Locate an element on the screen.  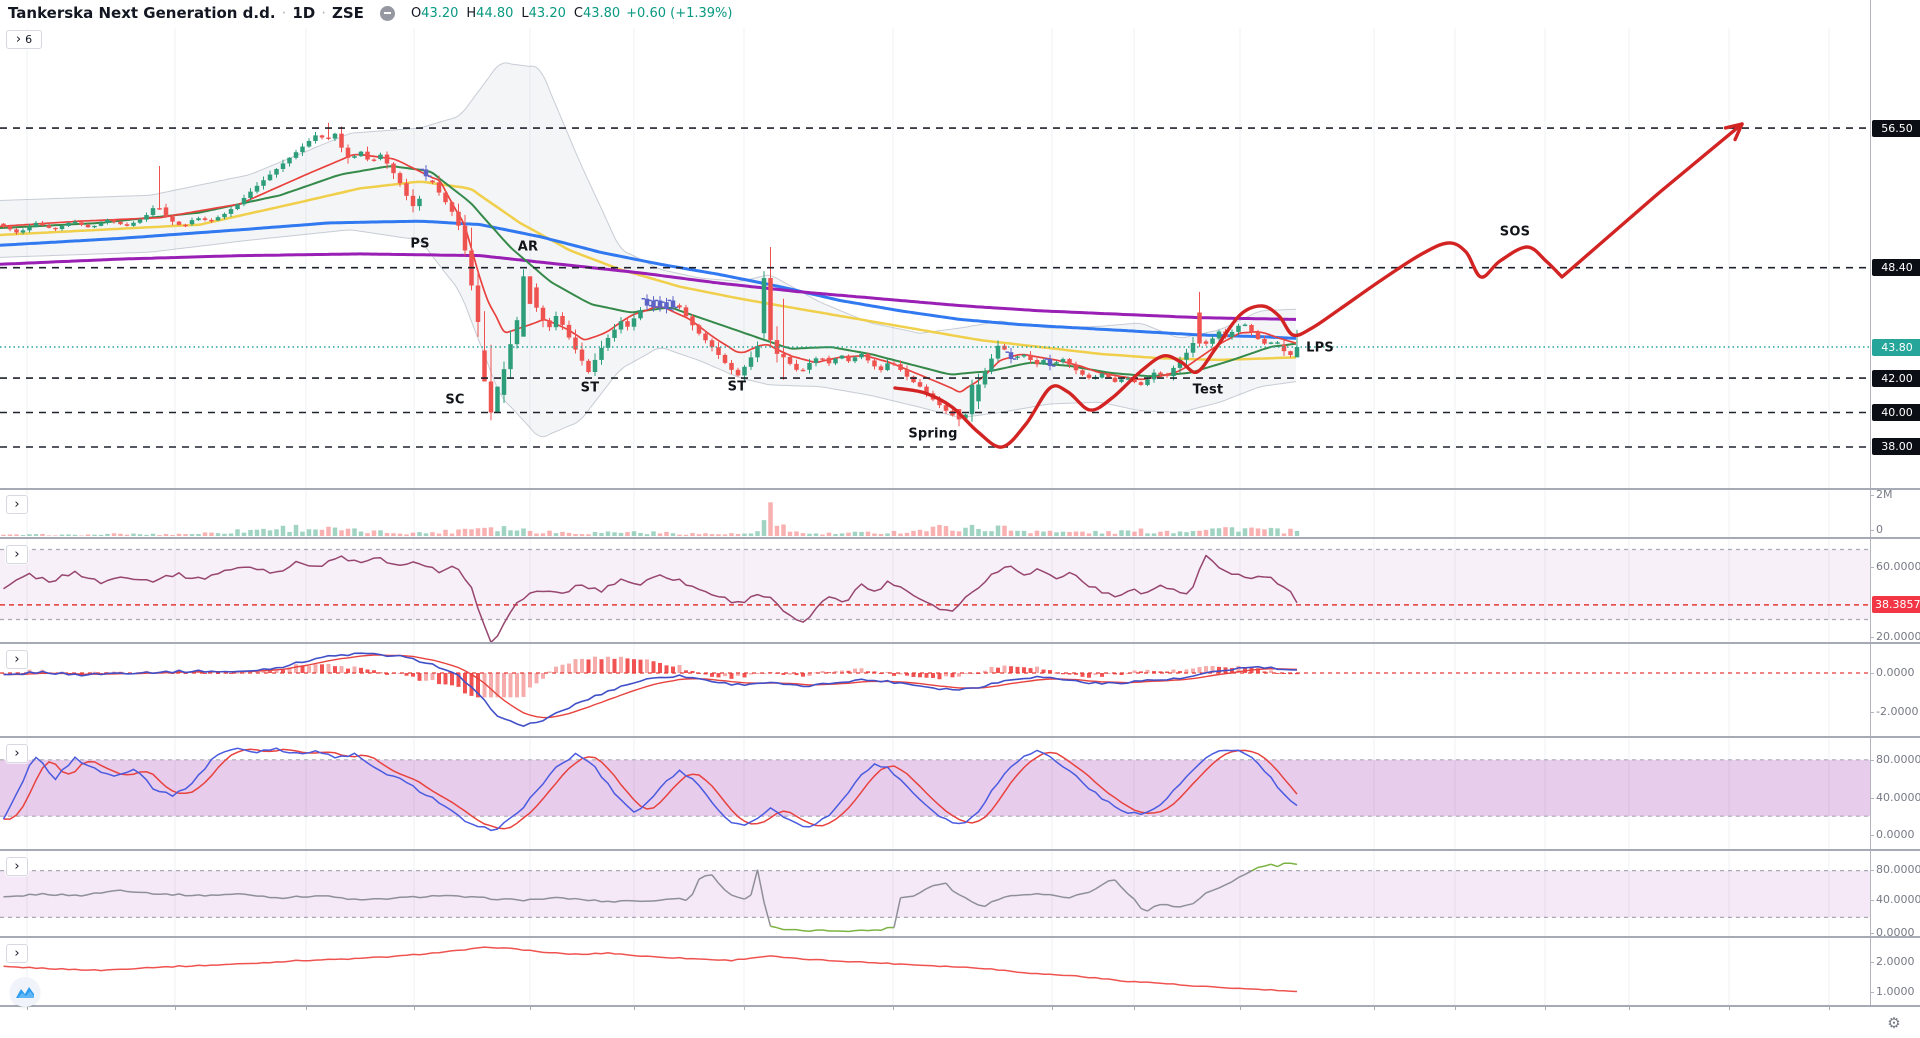
collapse-pane-button-volume: › is located at coordinates (17, 504).